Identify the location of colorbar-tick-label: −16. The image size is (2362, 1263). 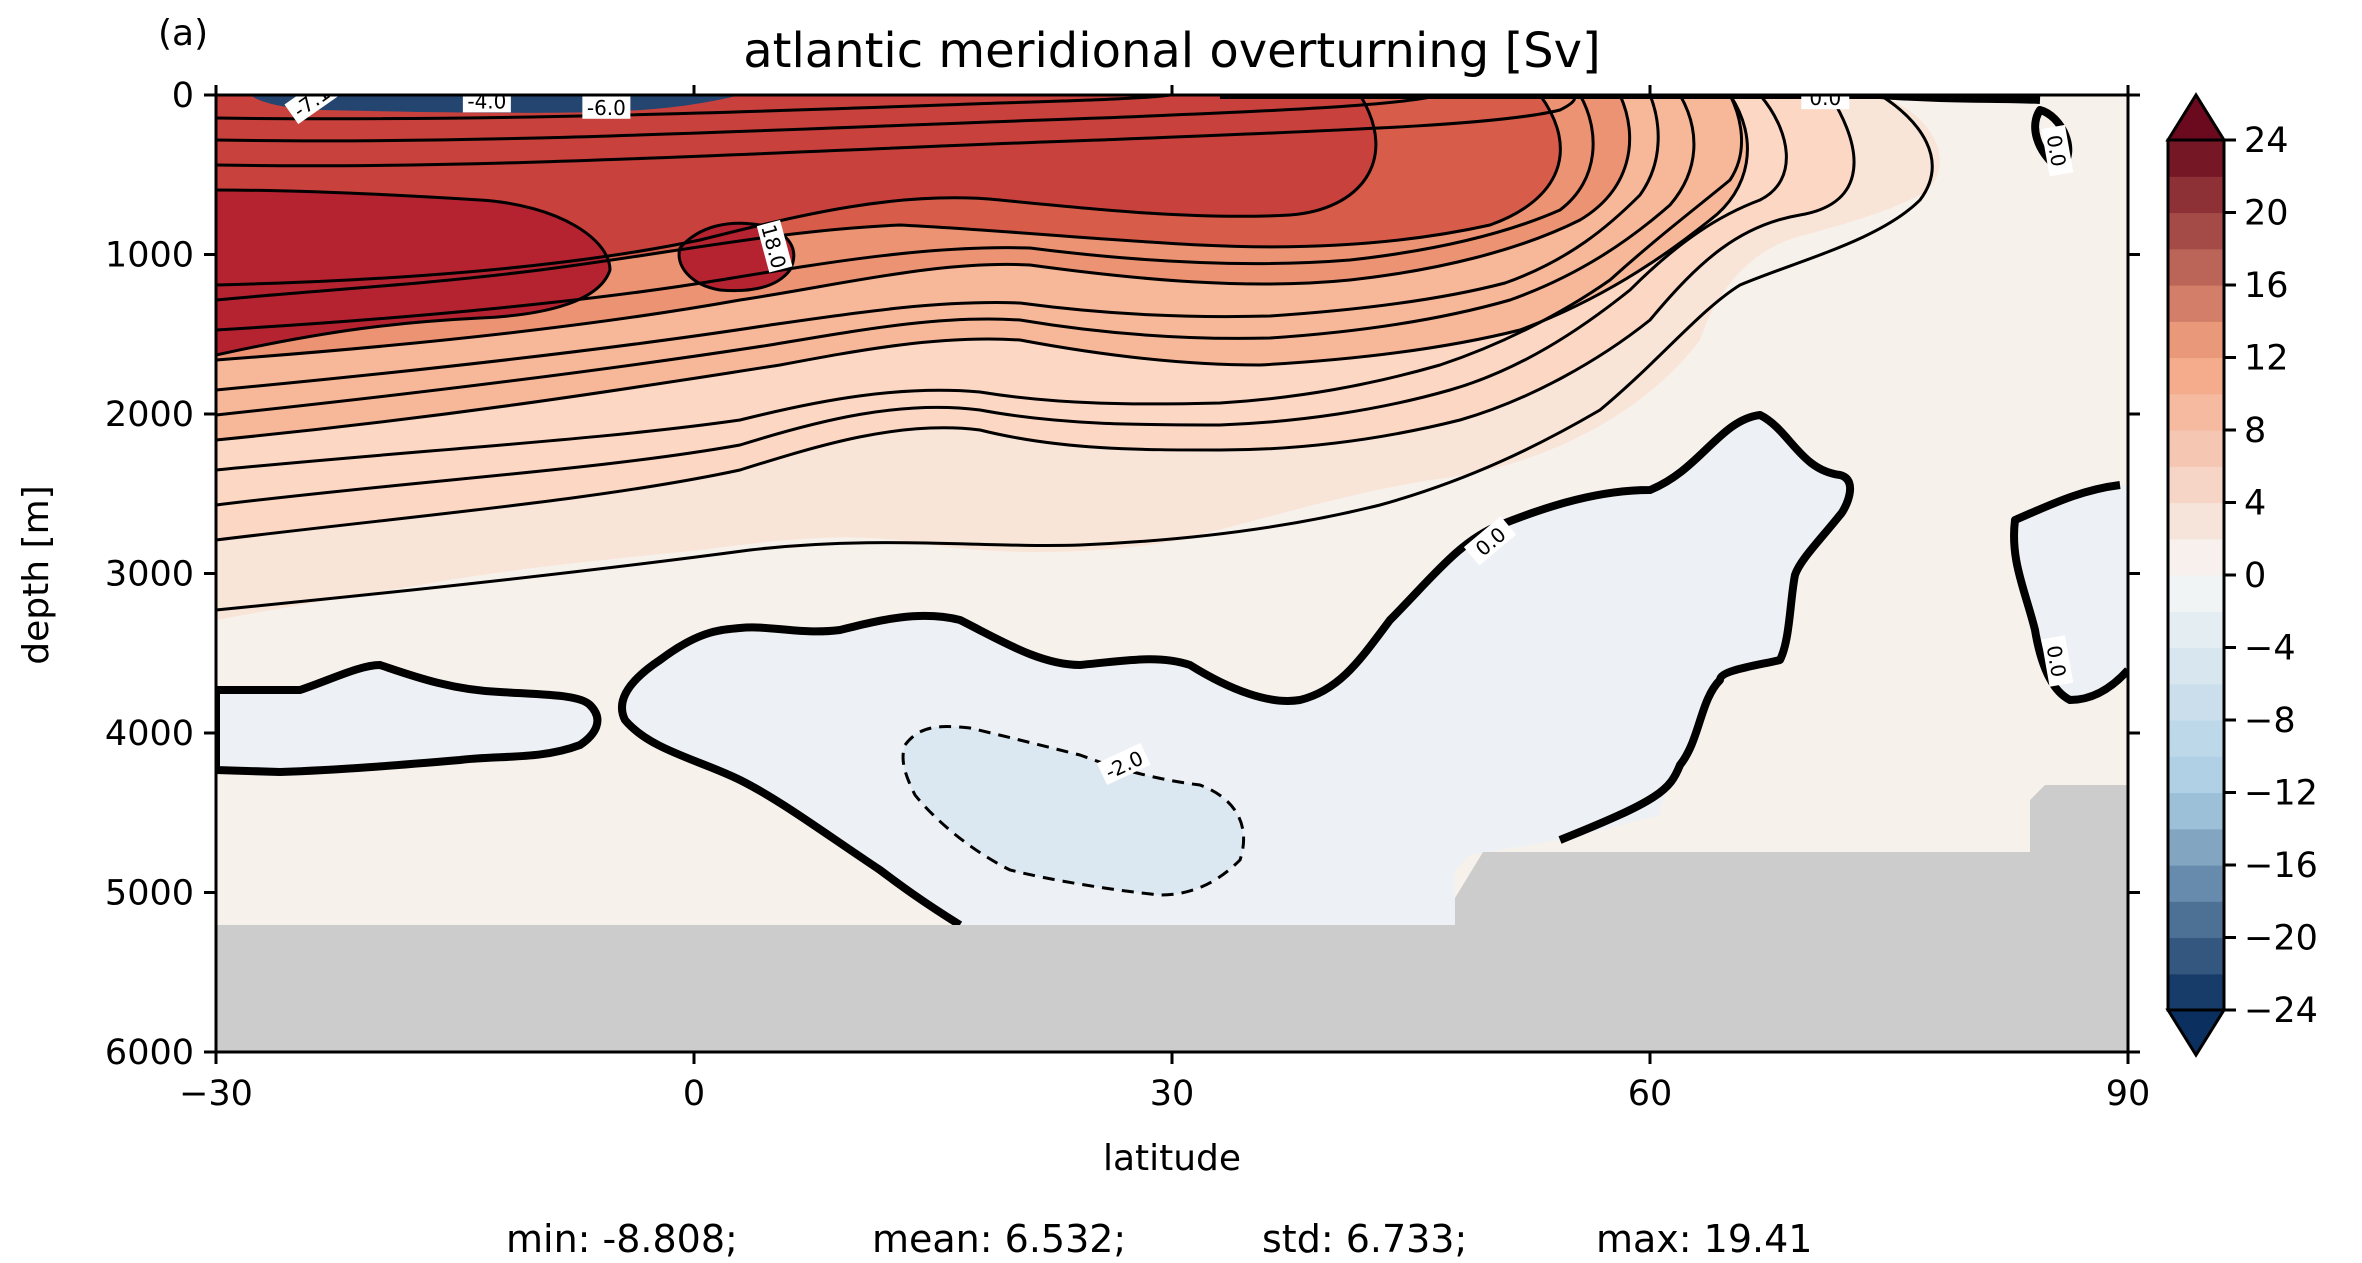
(2281, 866).